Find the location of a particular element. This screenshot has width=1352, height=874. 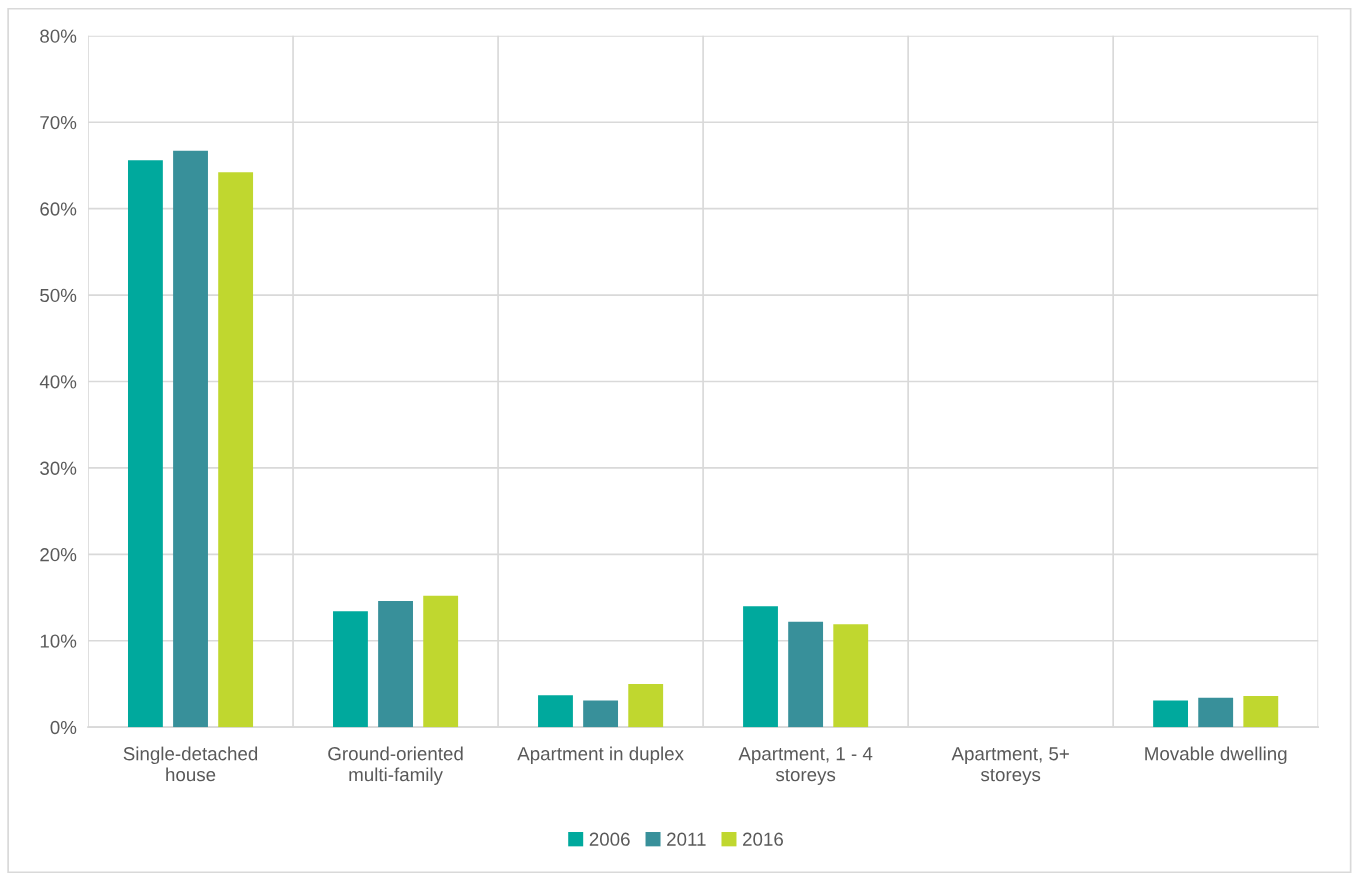

y-tick-label: 50% is located at coordinates (58, 295).